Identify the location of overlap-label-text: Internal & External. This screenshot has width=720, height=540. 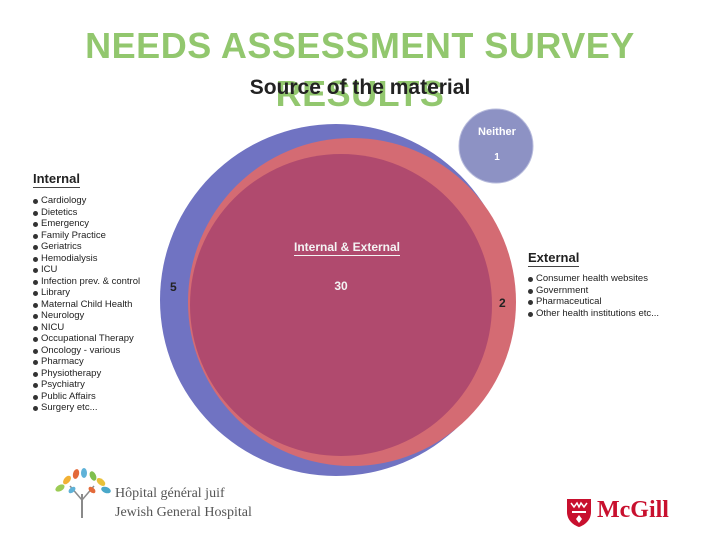
(347, 248).